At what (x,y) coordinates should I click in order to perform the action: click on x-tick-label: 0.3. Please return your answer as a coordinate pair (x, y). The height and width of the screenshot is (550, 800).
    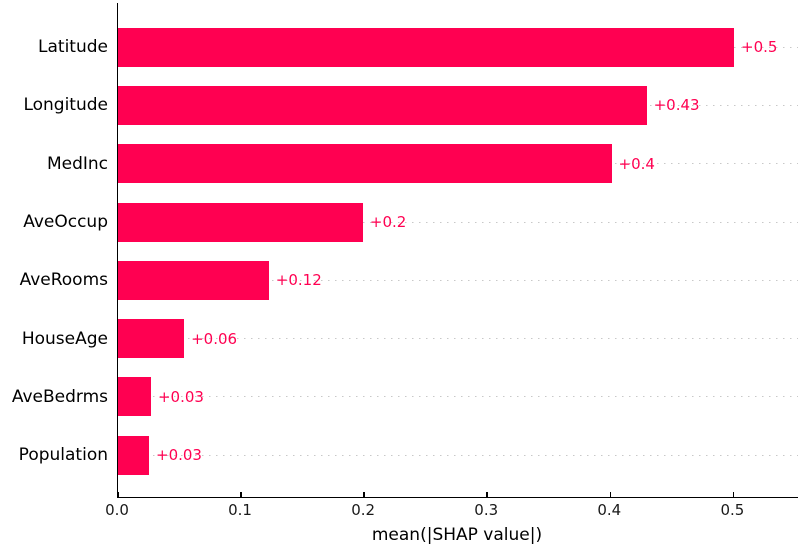
    Looking at the image, I should click on (486, 510).